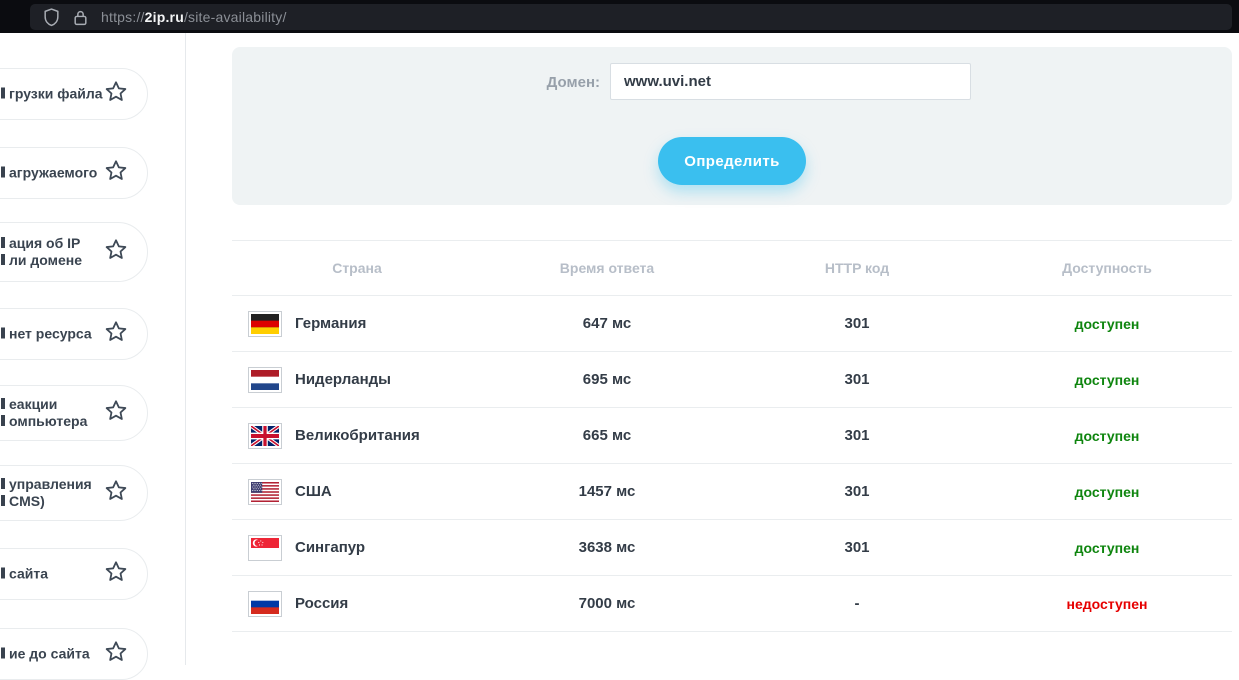 This screenshot has height=680, width=1239. I want to click on sidebar-tool-item: агружаемого, so click(74, 173).